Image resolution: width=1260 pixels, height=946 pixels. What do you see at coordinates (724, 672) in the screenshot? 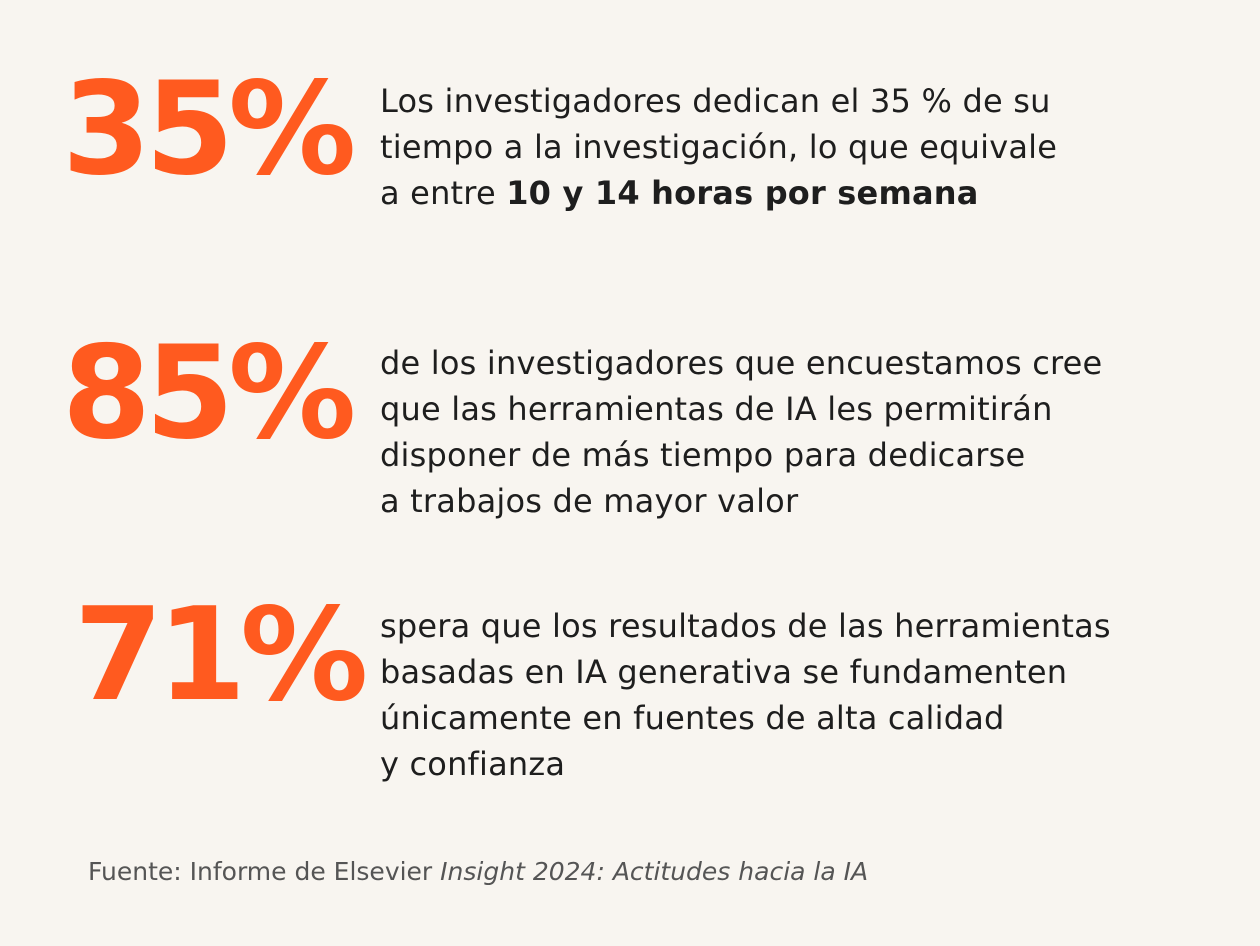
I see `description-line: basadas en IA generativa se fundamenten` at bounding box center [724, 672].